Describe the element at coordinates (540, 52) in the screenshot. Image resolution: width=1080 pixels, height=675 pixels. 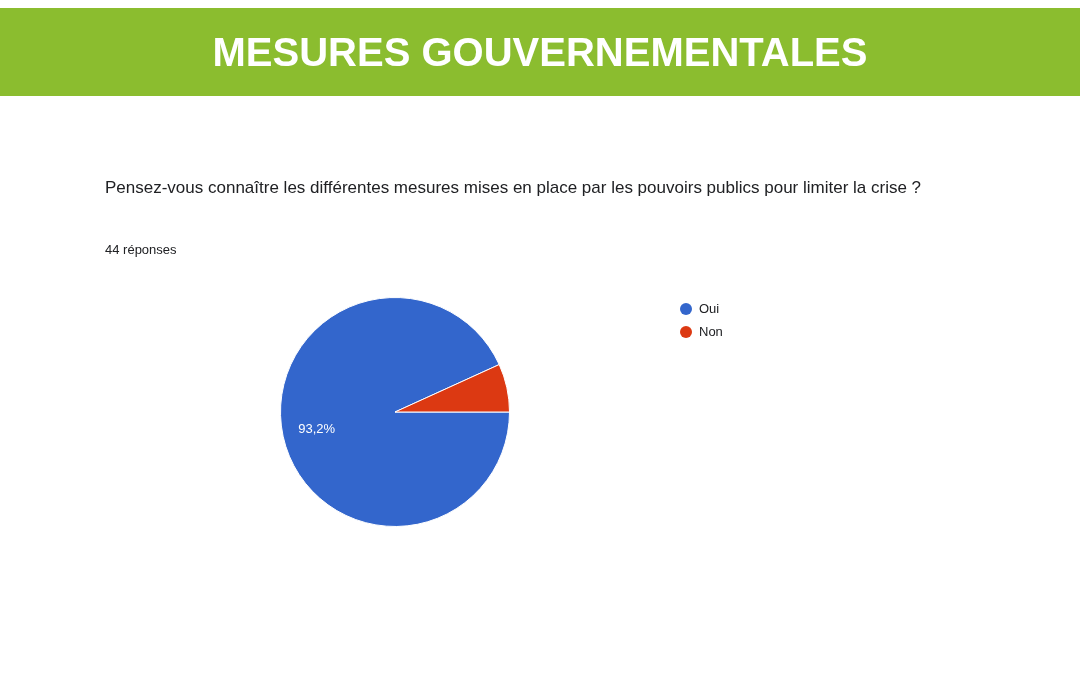
I see `chart-title: MESURES GOUVERNEMENTALES` at that location.